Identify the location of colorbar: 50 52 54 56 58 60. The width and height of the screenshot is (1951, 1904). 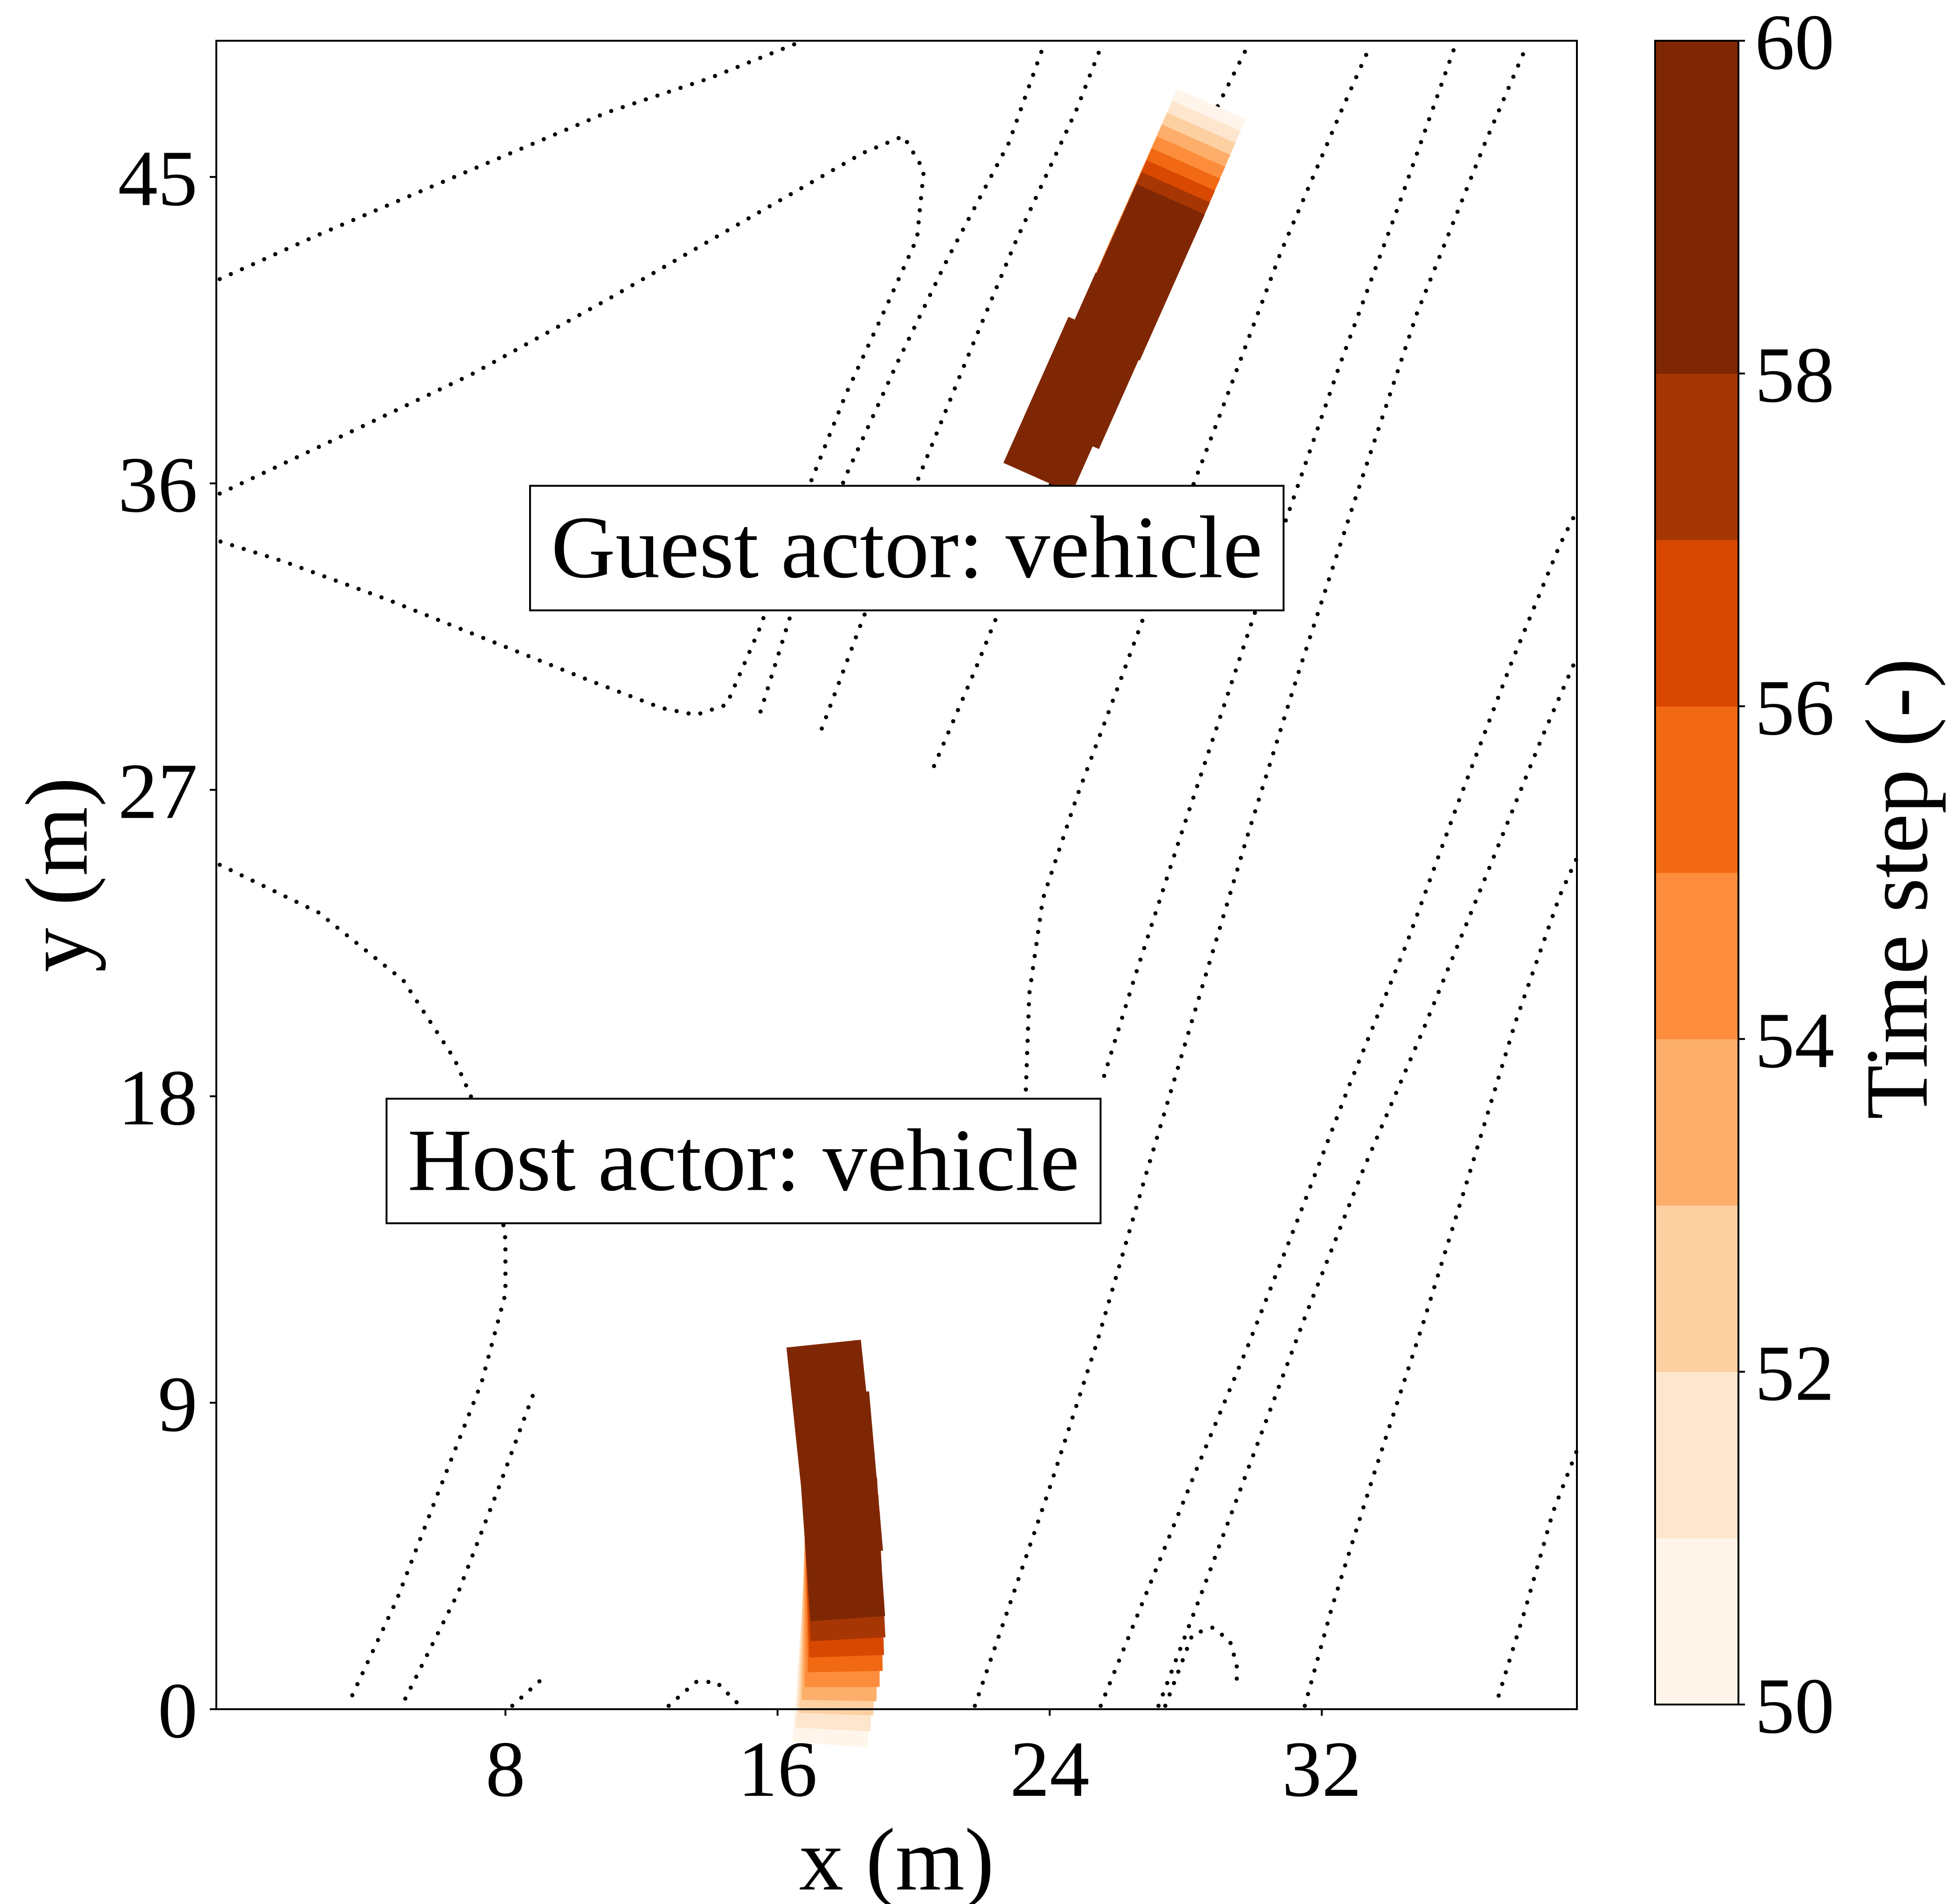
(1744, 875).